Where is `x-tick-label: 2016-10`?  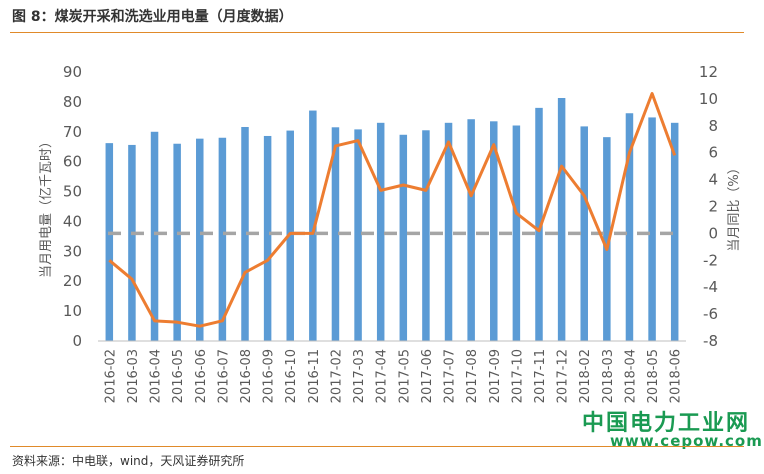 x-tick-label: 2016-10 is located at coordinates (291, 376).